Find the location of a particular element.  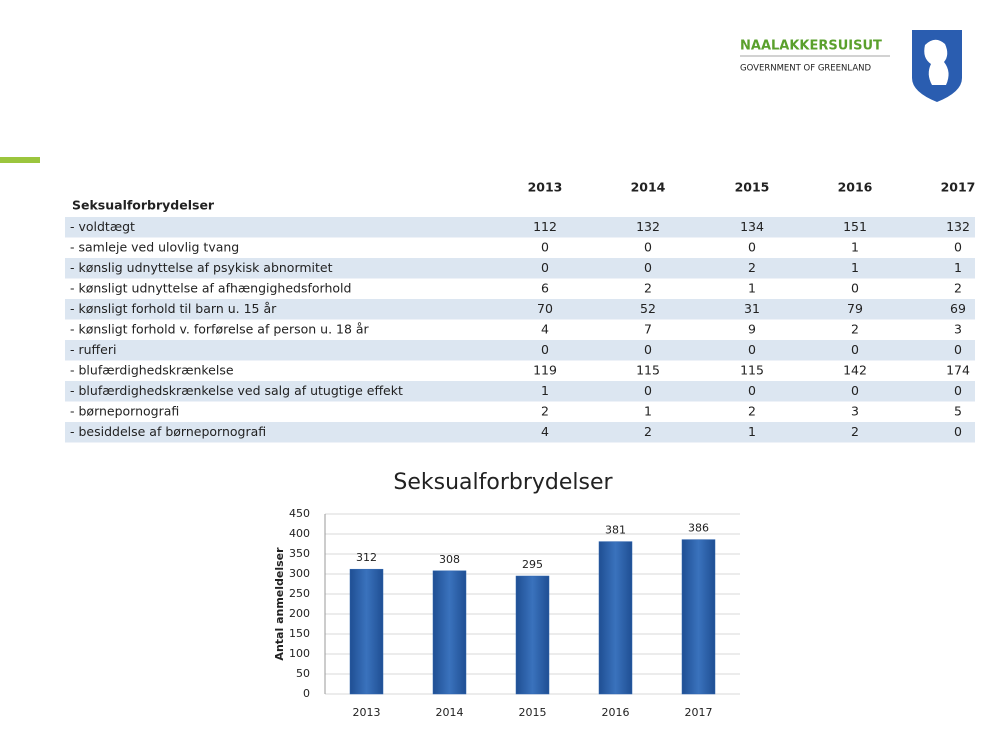

x-tick-label: 2017 is located at coordinates (699, 712).